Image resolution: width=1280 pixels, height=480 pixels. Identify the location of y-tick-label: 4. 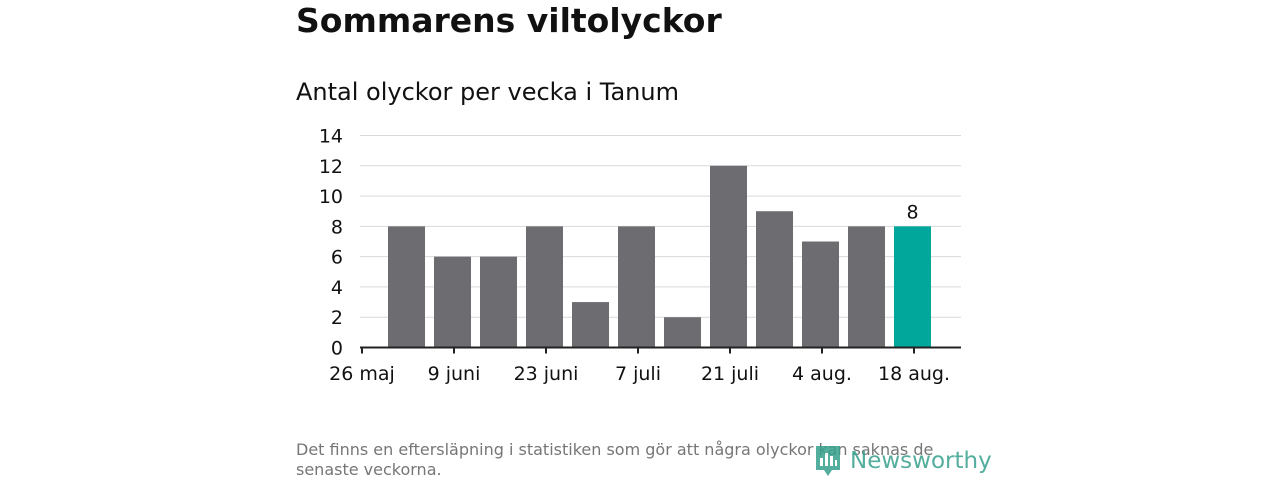
(337, 288).